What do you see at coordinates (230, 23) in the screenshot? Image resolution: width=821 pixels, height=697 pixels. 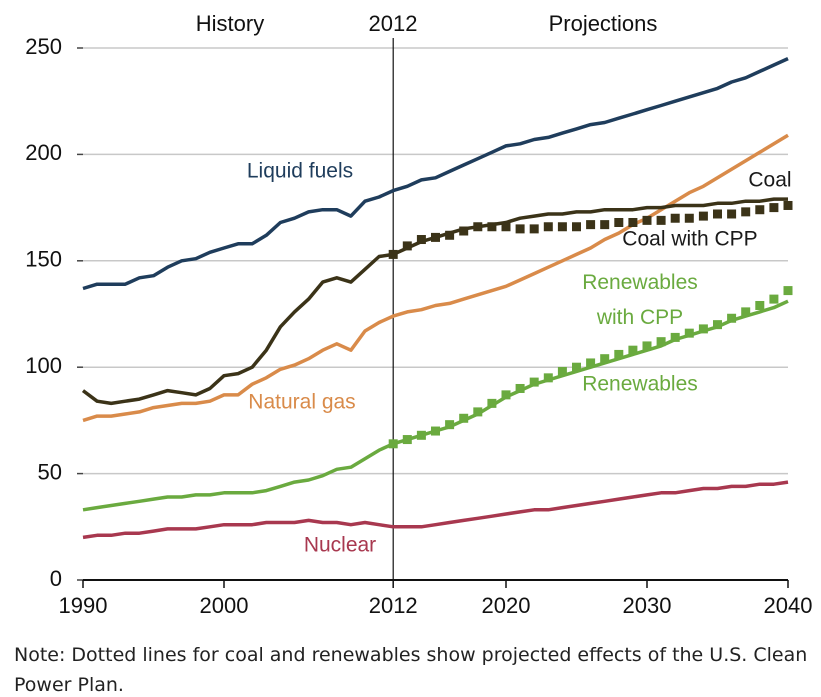 I see `history-label: History` at bounding box center [230, 23].